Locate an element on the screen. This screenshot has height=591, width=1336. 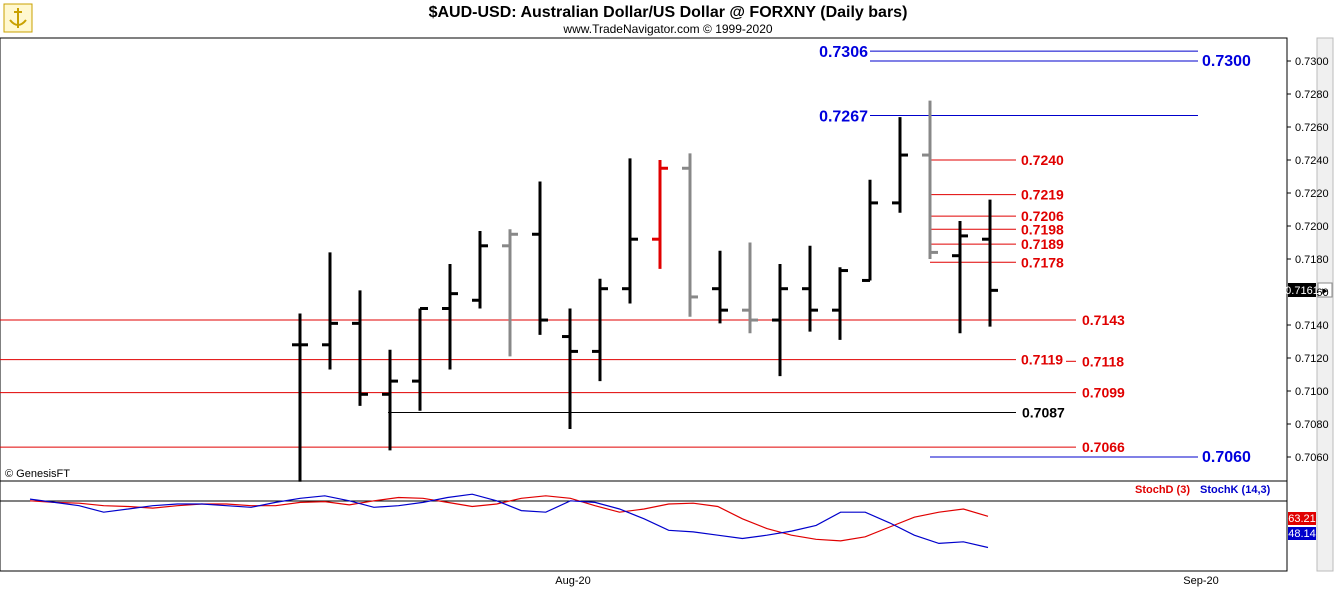
y-tick-label: 0.7280 is located at coordinates (1312, 95).